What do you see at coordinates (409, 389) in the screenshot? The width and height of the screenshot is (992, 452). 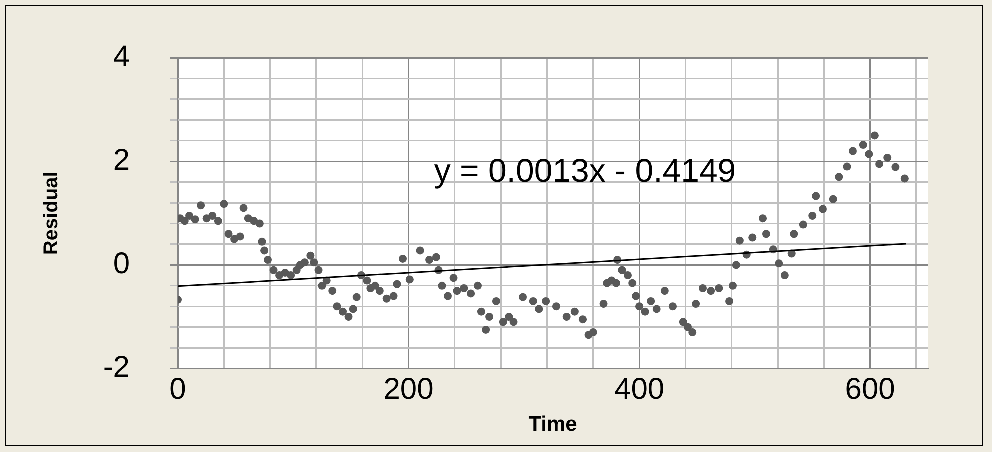 I see `x-tick-label: 200` at bounding box center [409, 389].